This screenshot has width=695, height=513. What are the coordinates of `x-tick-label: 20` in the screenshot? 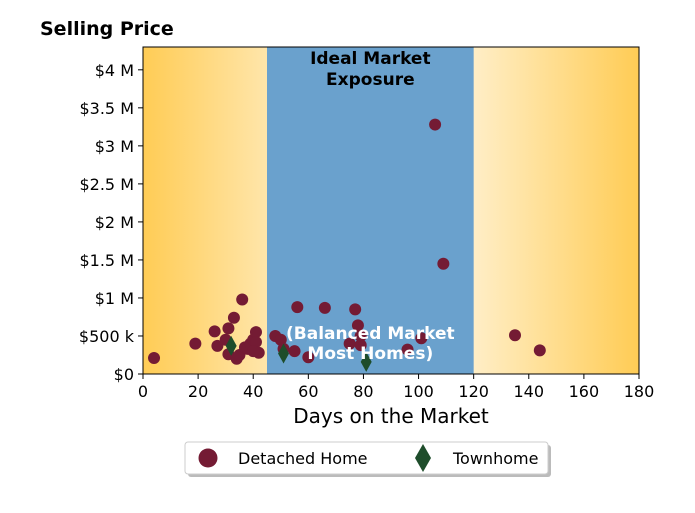 It's located at (198, 391).